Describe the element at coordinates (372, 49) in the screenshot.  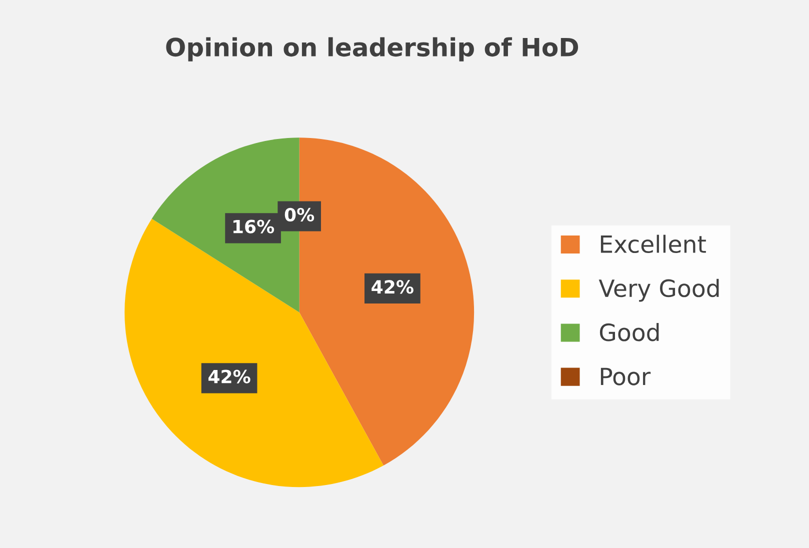
I see `chart-title: Opinion on leadership of HoD` at that location.